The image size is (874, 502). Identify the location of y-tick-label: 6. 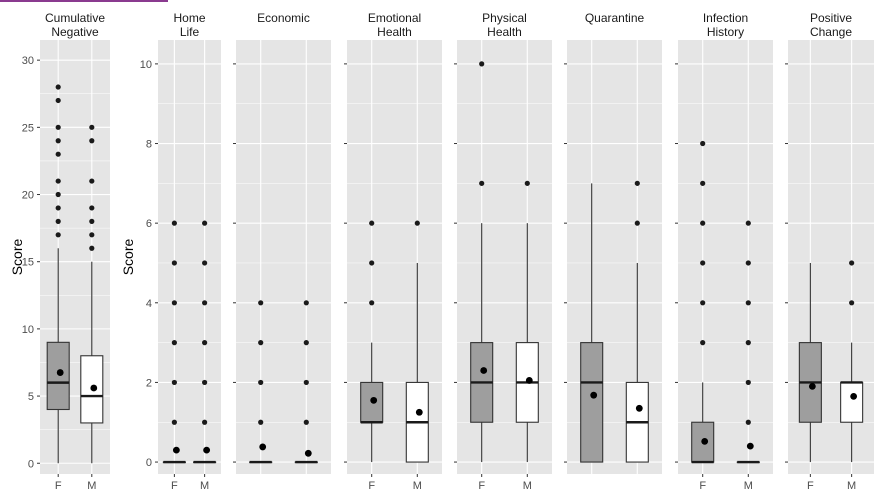
(149, 224).